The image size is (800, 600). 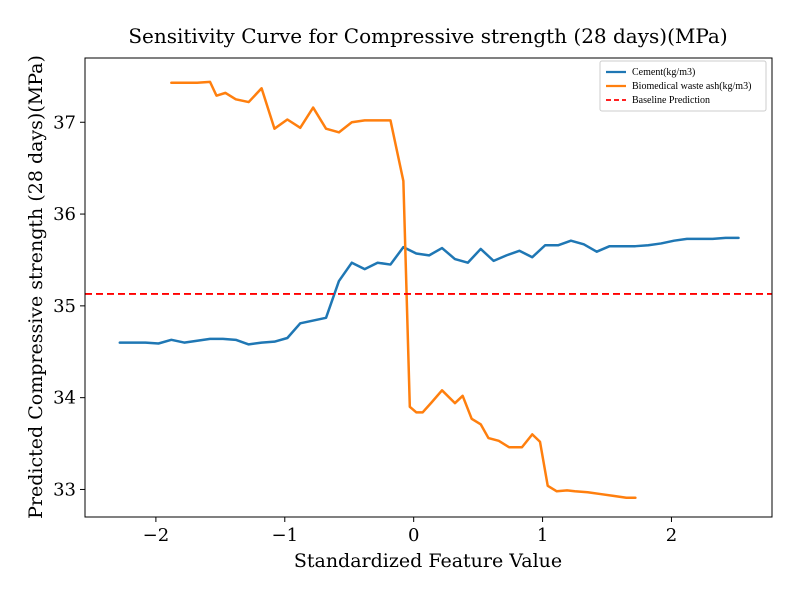 What do you see at coordinates (413, 535) in the screenshot?
I see `x-tick-label: 0` at bounding box center [413, 535].